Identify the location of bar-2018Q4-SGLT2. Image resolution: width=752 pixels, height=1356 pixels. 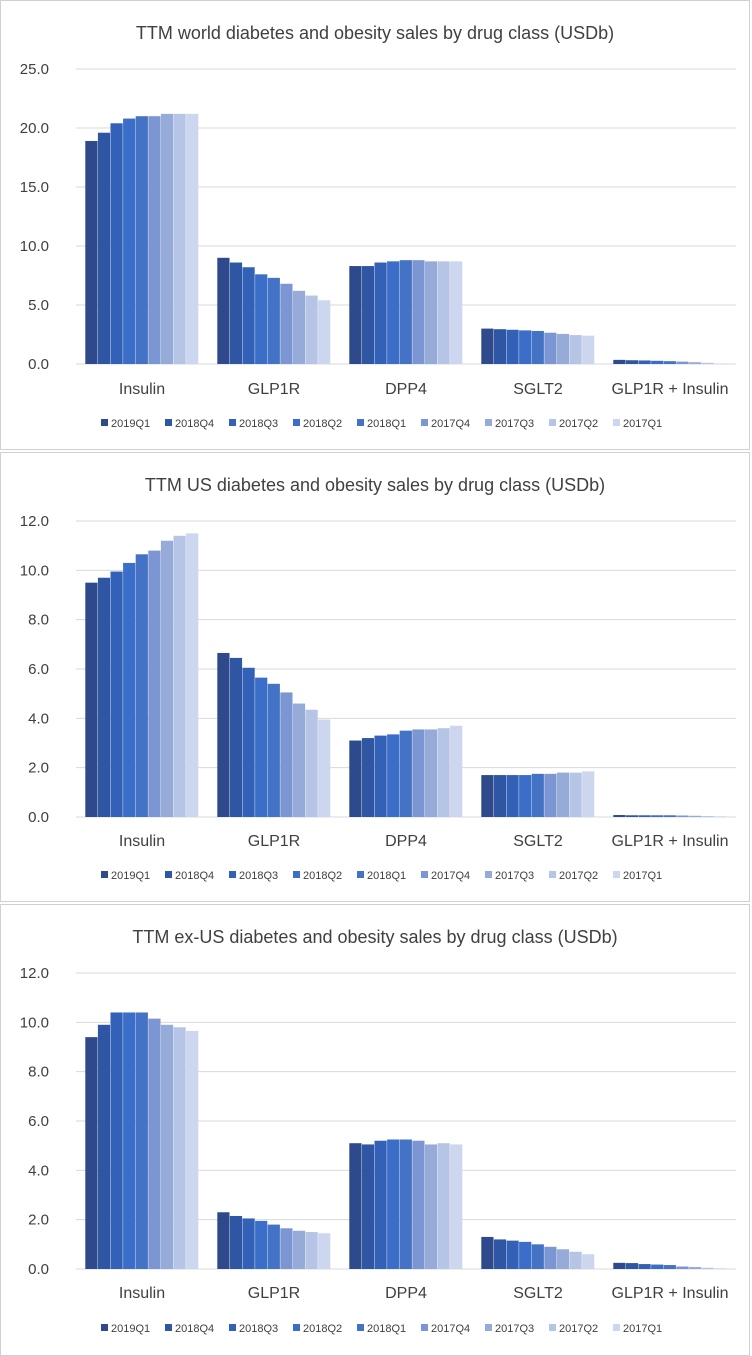
(500, 346).